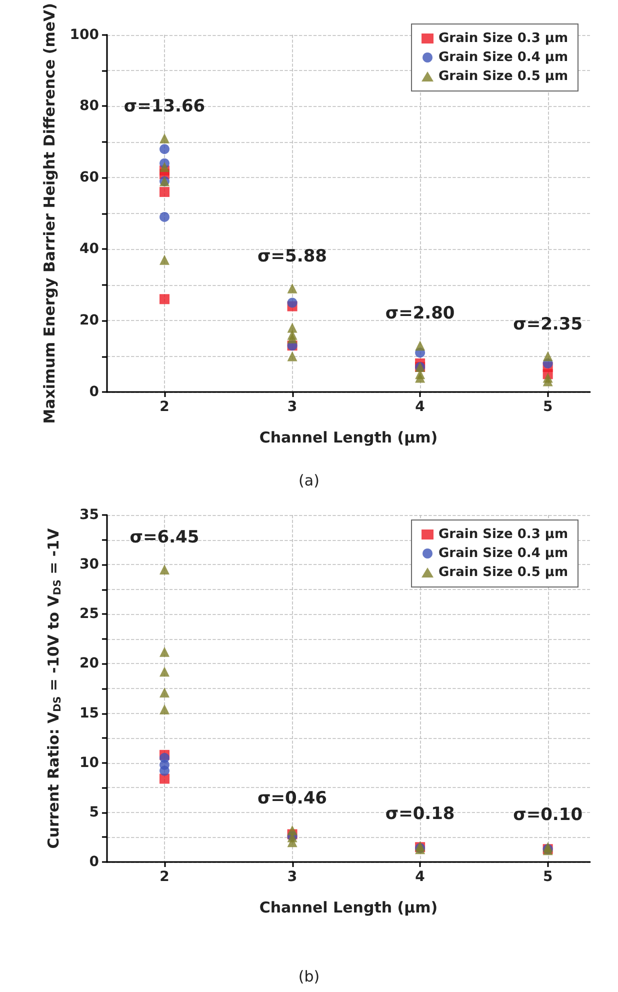 The width and height of the screenshot is (618, 992). What do you see at coordinates (89, 713) in the screenshot?
I see `y-tick-label: 15` at bounding box center [89, 713].